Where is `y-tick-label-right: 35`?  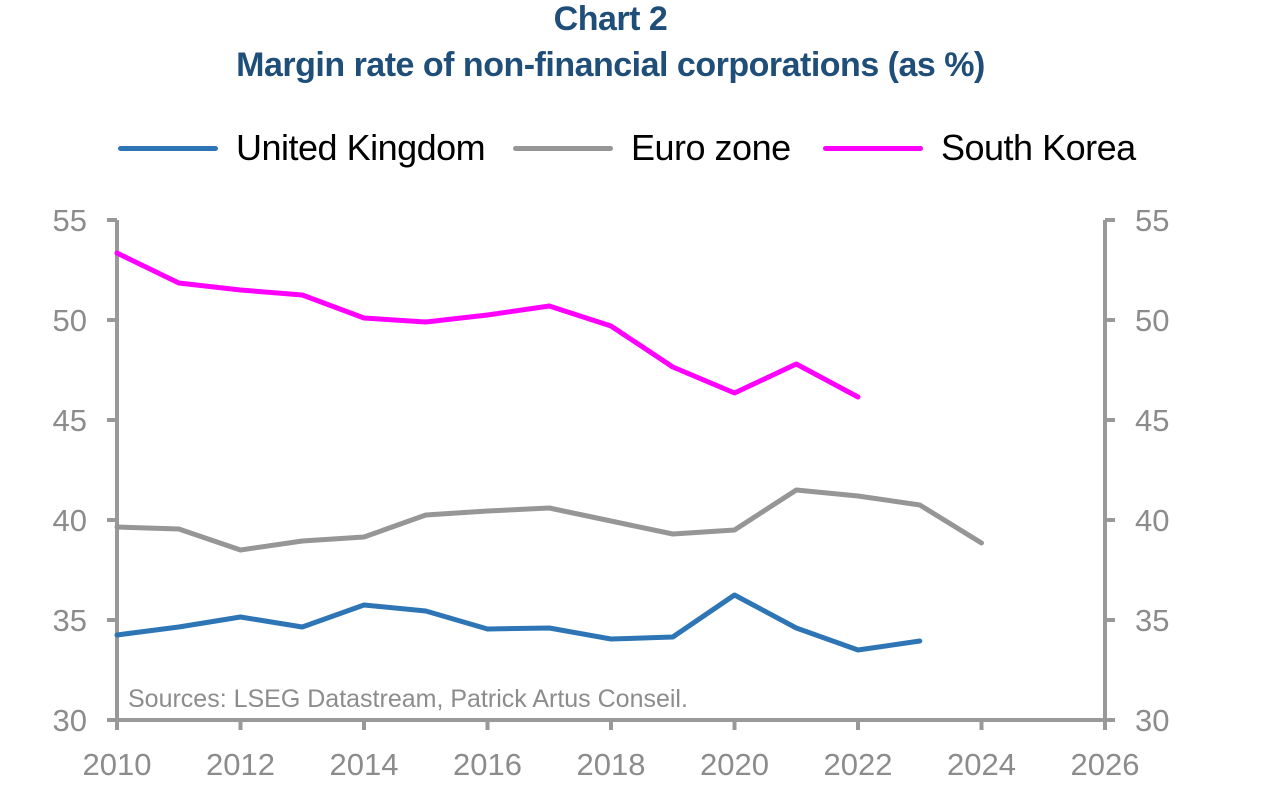 y-tick-label-right: 35 is located at coordinates (1152, 620).